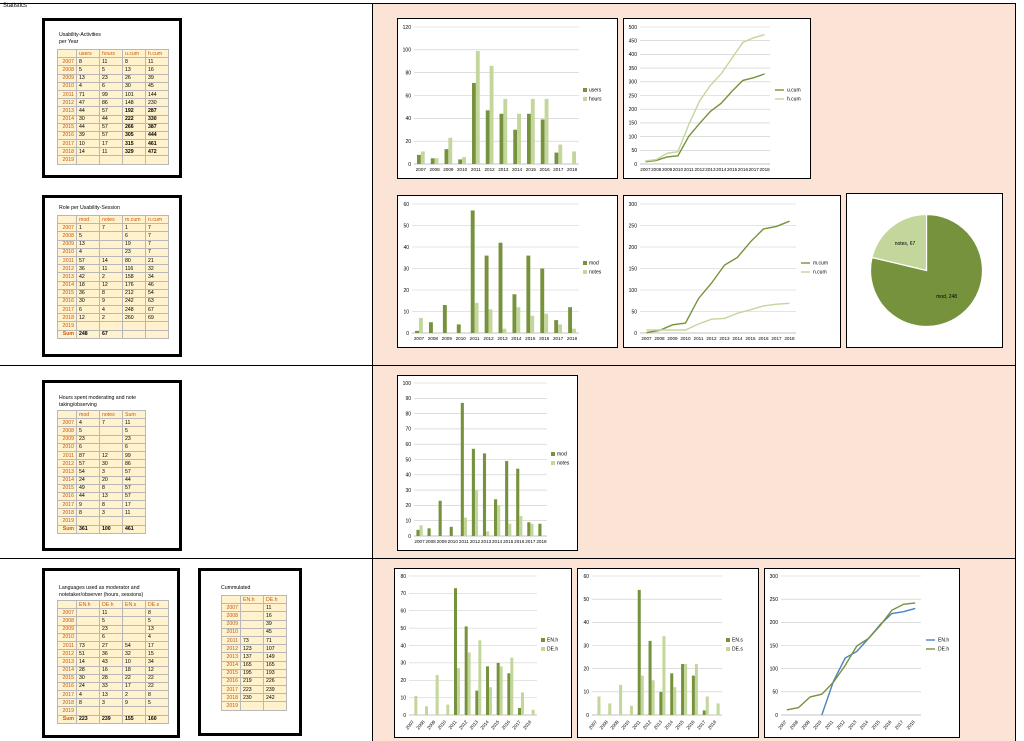 This screenshot has height=741, width=1024. Describe the element at coordinates (541, 541) in the screenshot. I see `x-tick-label: 2018` at that location.